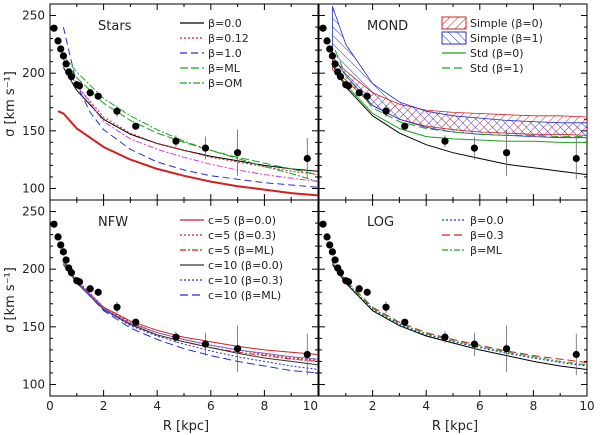 The height and width of the screenshot is (435, 600). I want to click on panel-title: LOG, so click(380, 222).